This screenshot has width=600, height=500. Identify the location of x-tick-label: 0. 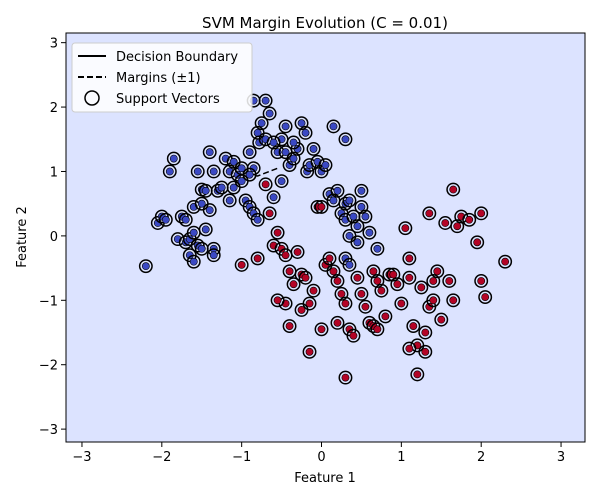
(321, 457).